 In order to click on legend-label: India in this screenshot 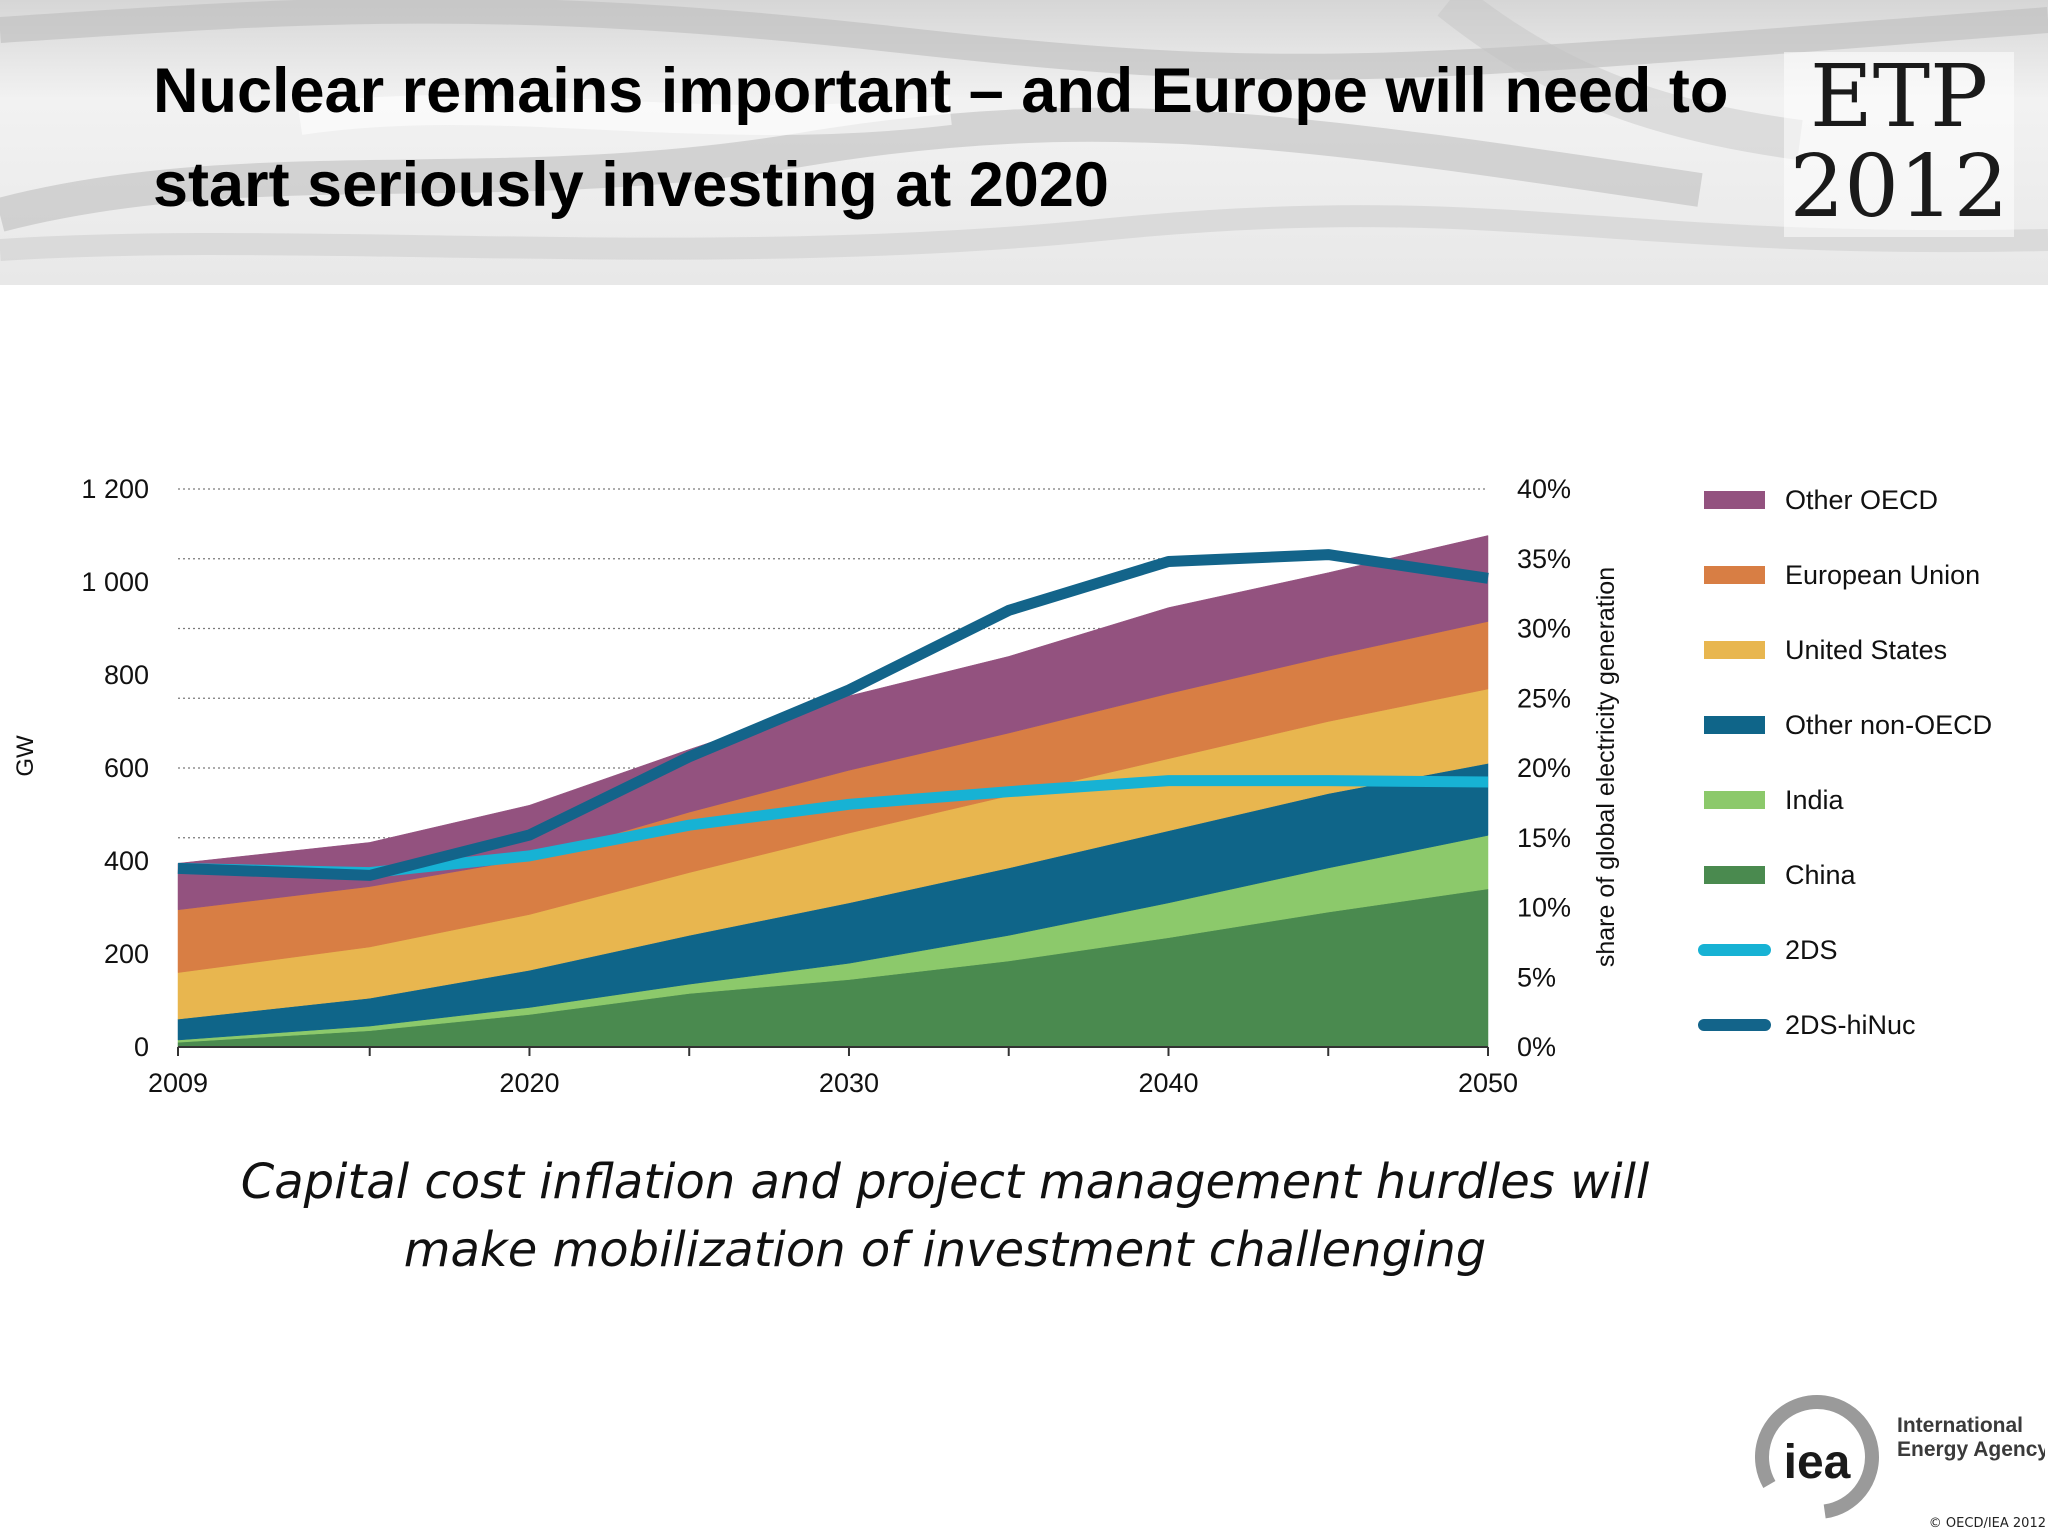, I will do `click(1815, 800)`.